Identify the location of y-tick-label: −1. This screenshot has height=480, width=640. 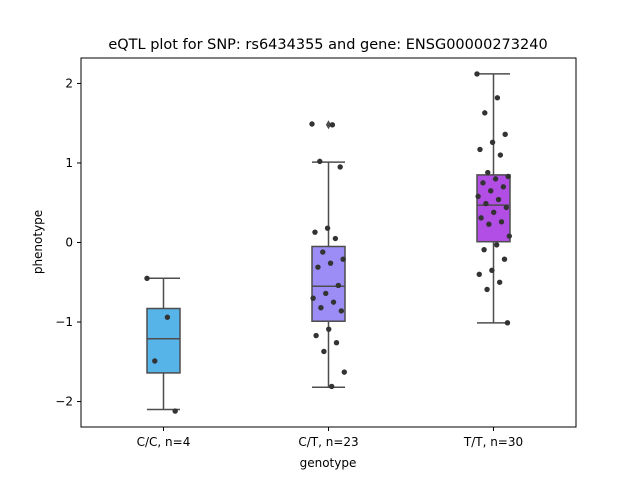
(64, 322).